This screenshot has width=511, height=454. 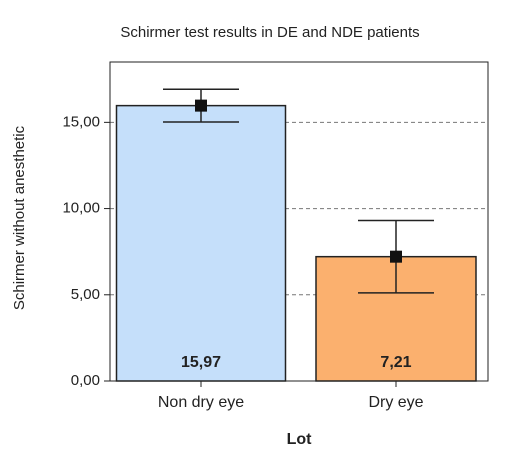 What do you see at coordinates (395, 362) in the screenshot?
I see `value-label: 7,21` at bounding box center [395, 362].